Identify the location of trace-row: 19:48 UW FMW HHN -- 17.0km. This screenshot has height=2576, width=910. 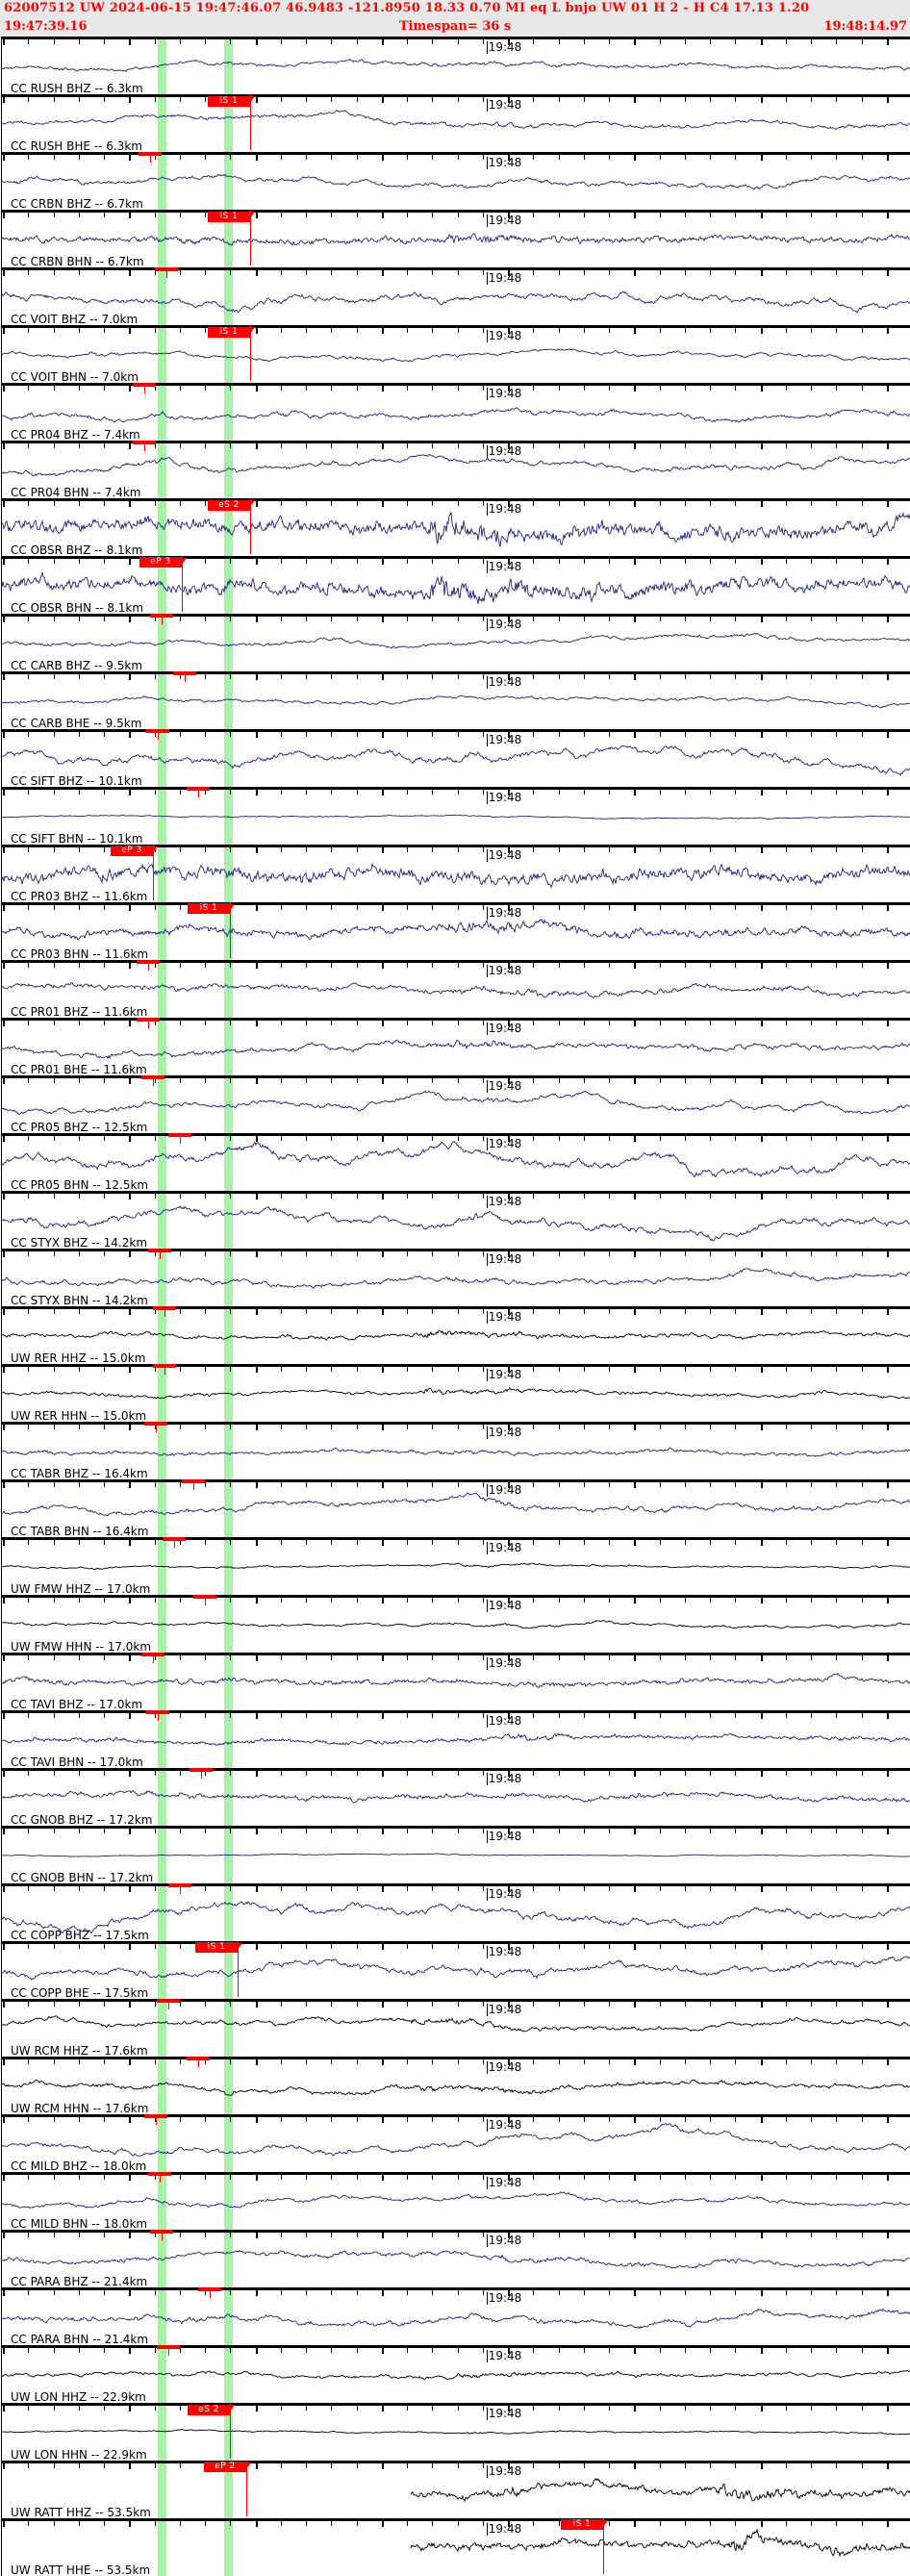
(455, 1624).